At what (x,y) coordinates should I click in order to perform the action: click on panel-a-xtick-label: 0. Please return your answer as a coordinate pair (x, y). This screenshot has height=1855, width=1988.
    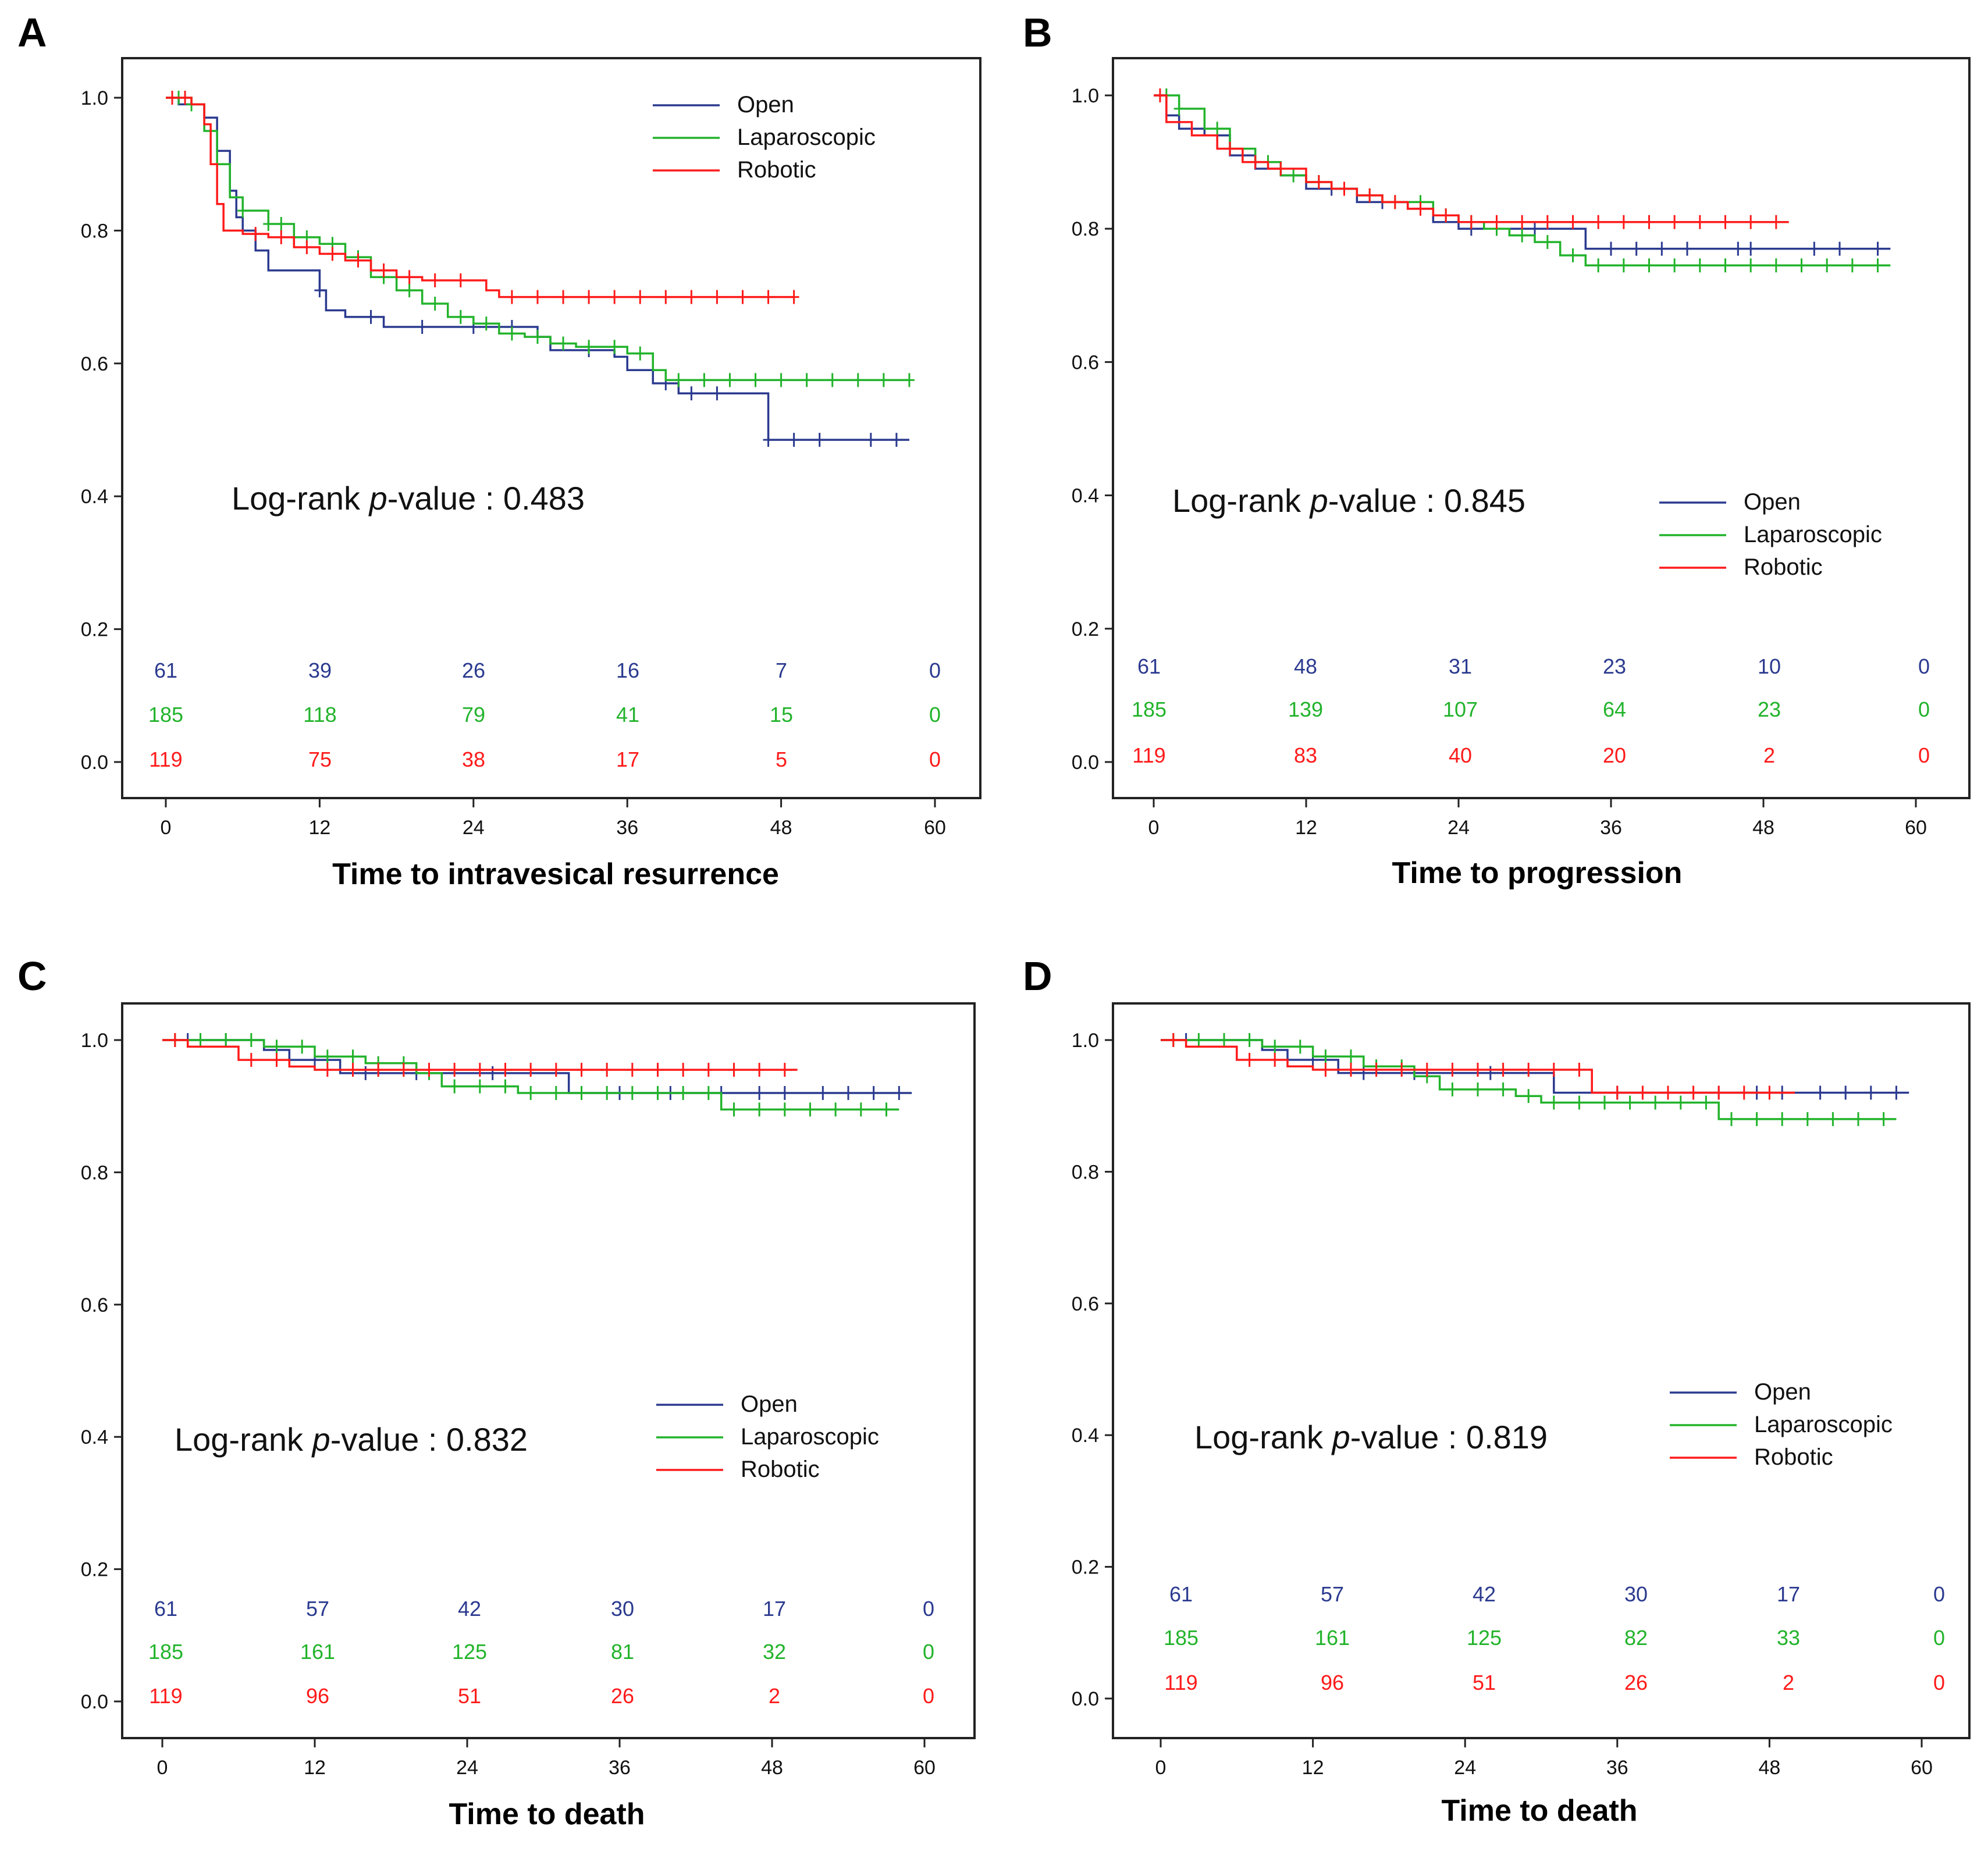
    Looking at the image, I should click on (166, 828).